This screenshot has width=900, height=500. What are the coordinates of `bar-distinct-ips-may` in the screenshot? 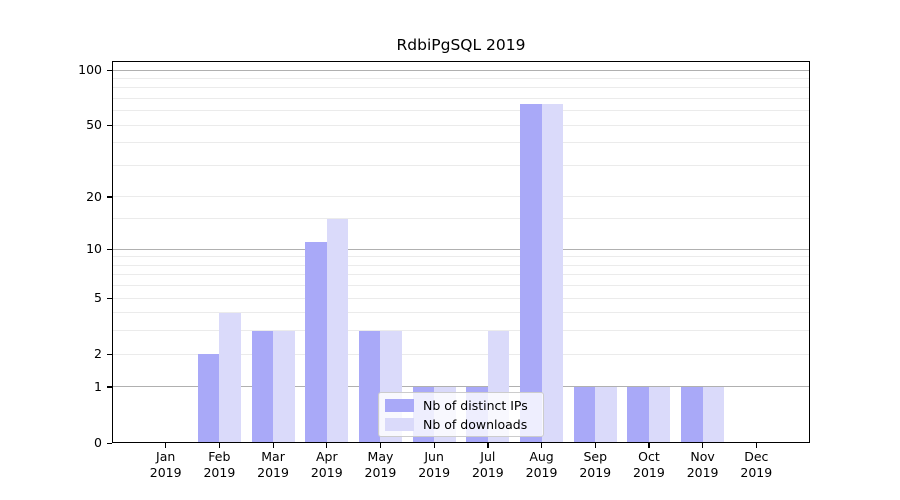 It's located at (369, 386).